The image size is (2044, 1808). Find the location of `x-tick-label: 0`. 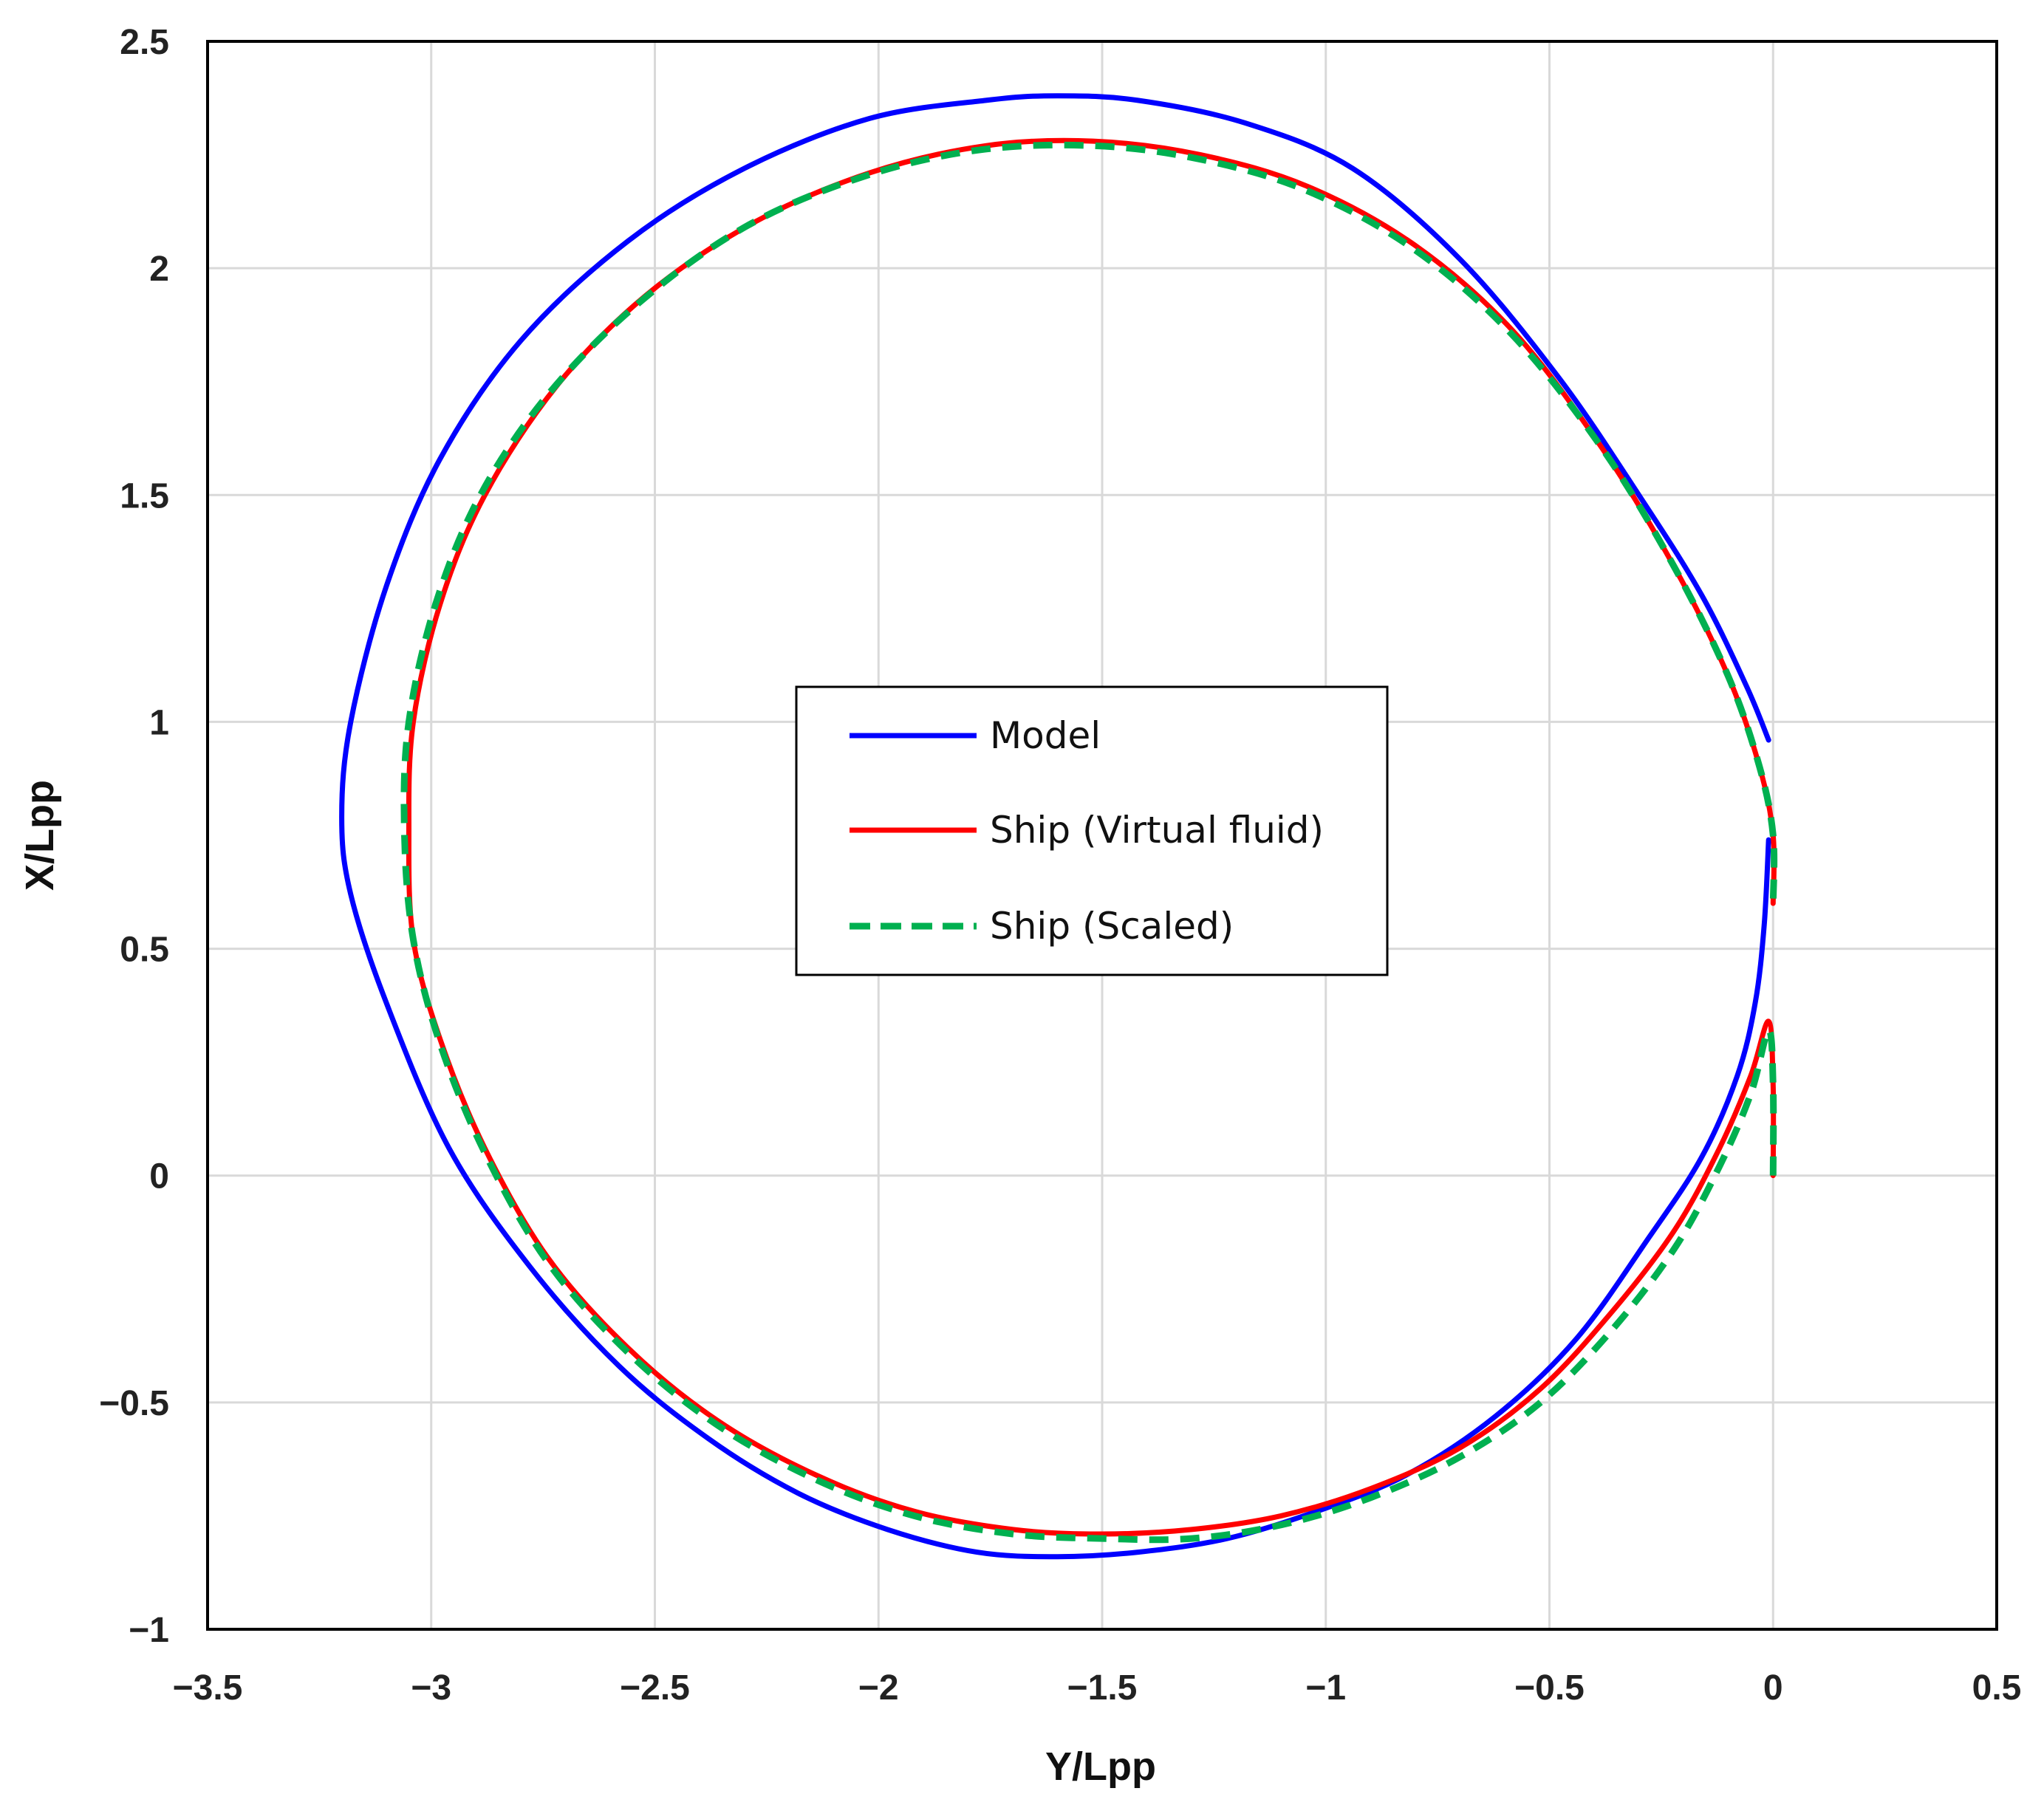

x-tick-label: 0 is located at coordinates (1773, 1688).